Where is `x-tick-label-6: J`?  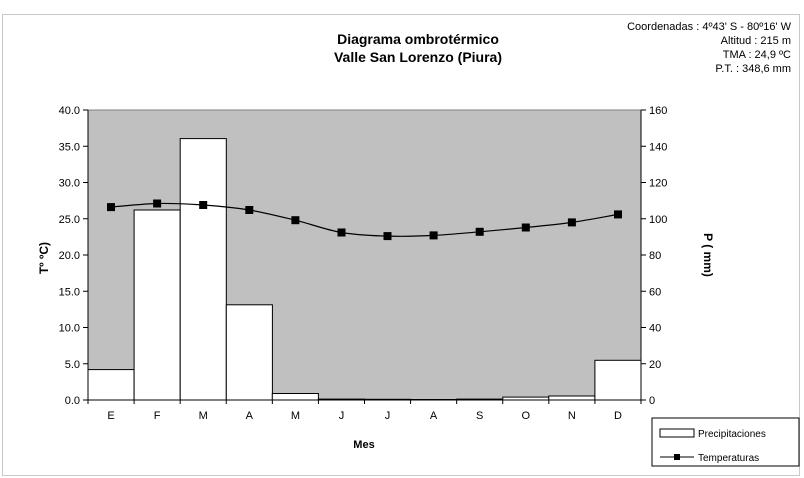
x-tick-label-6: J is located at coordinates (388, 416).